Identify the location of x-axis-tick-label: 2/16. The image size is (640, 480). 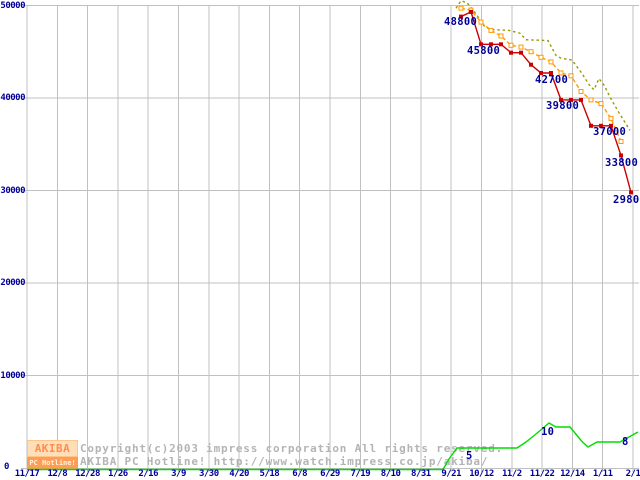
(148, 474).